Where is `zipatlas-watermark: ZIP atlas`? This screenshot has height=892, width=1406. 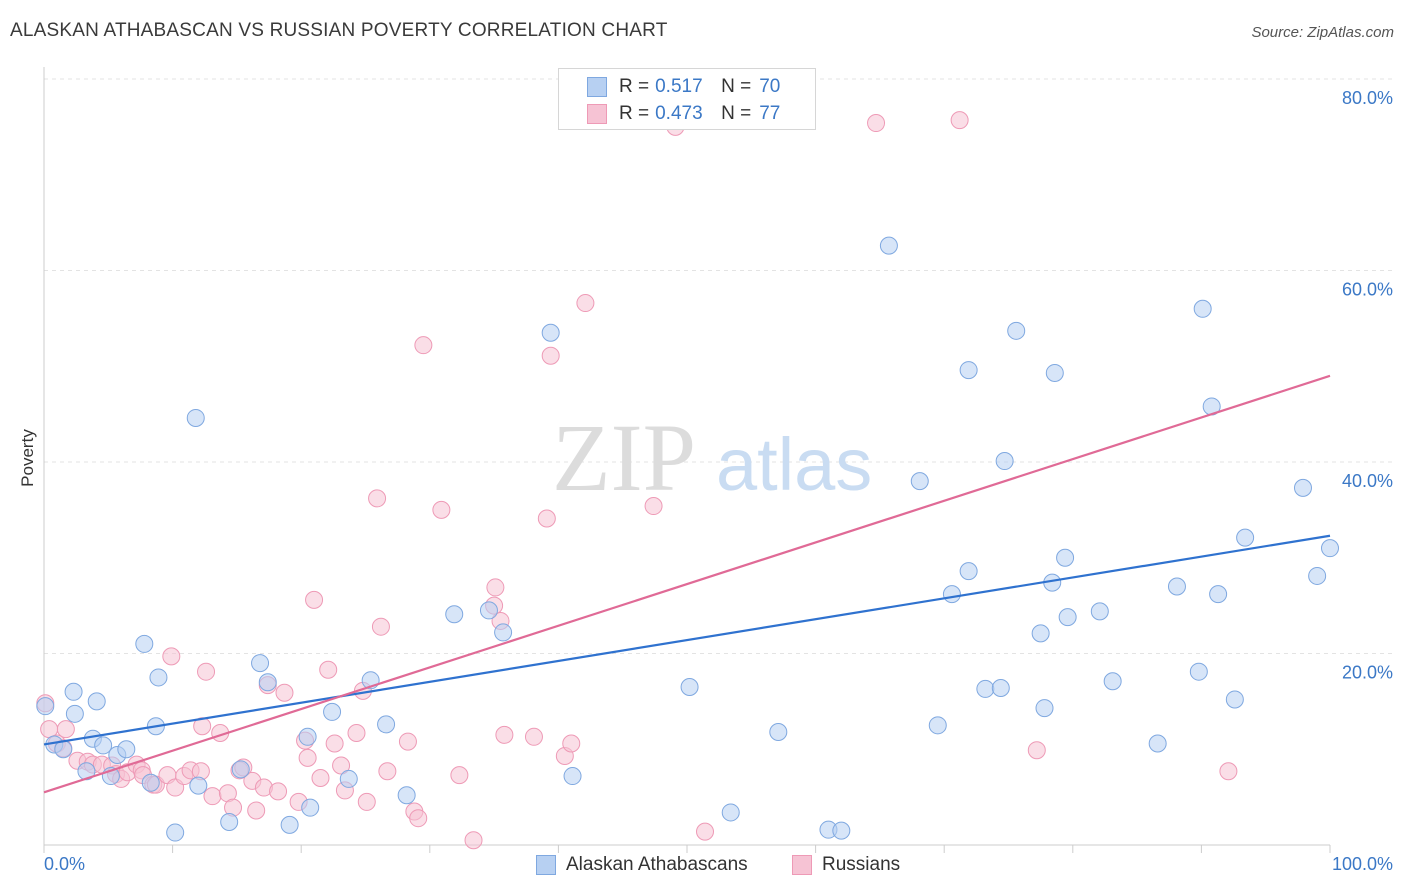
zipatlas-watermark: ZIP atlas is located at coordinates (712, 457).